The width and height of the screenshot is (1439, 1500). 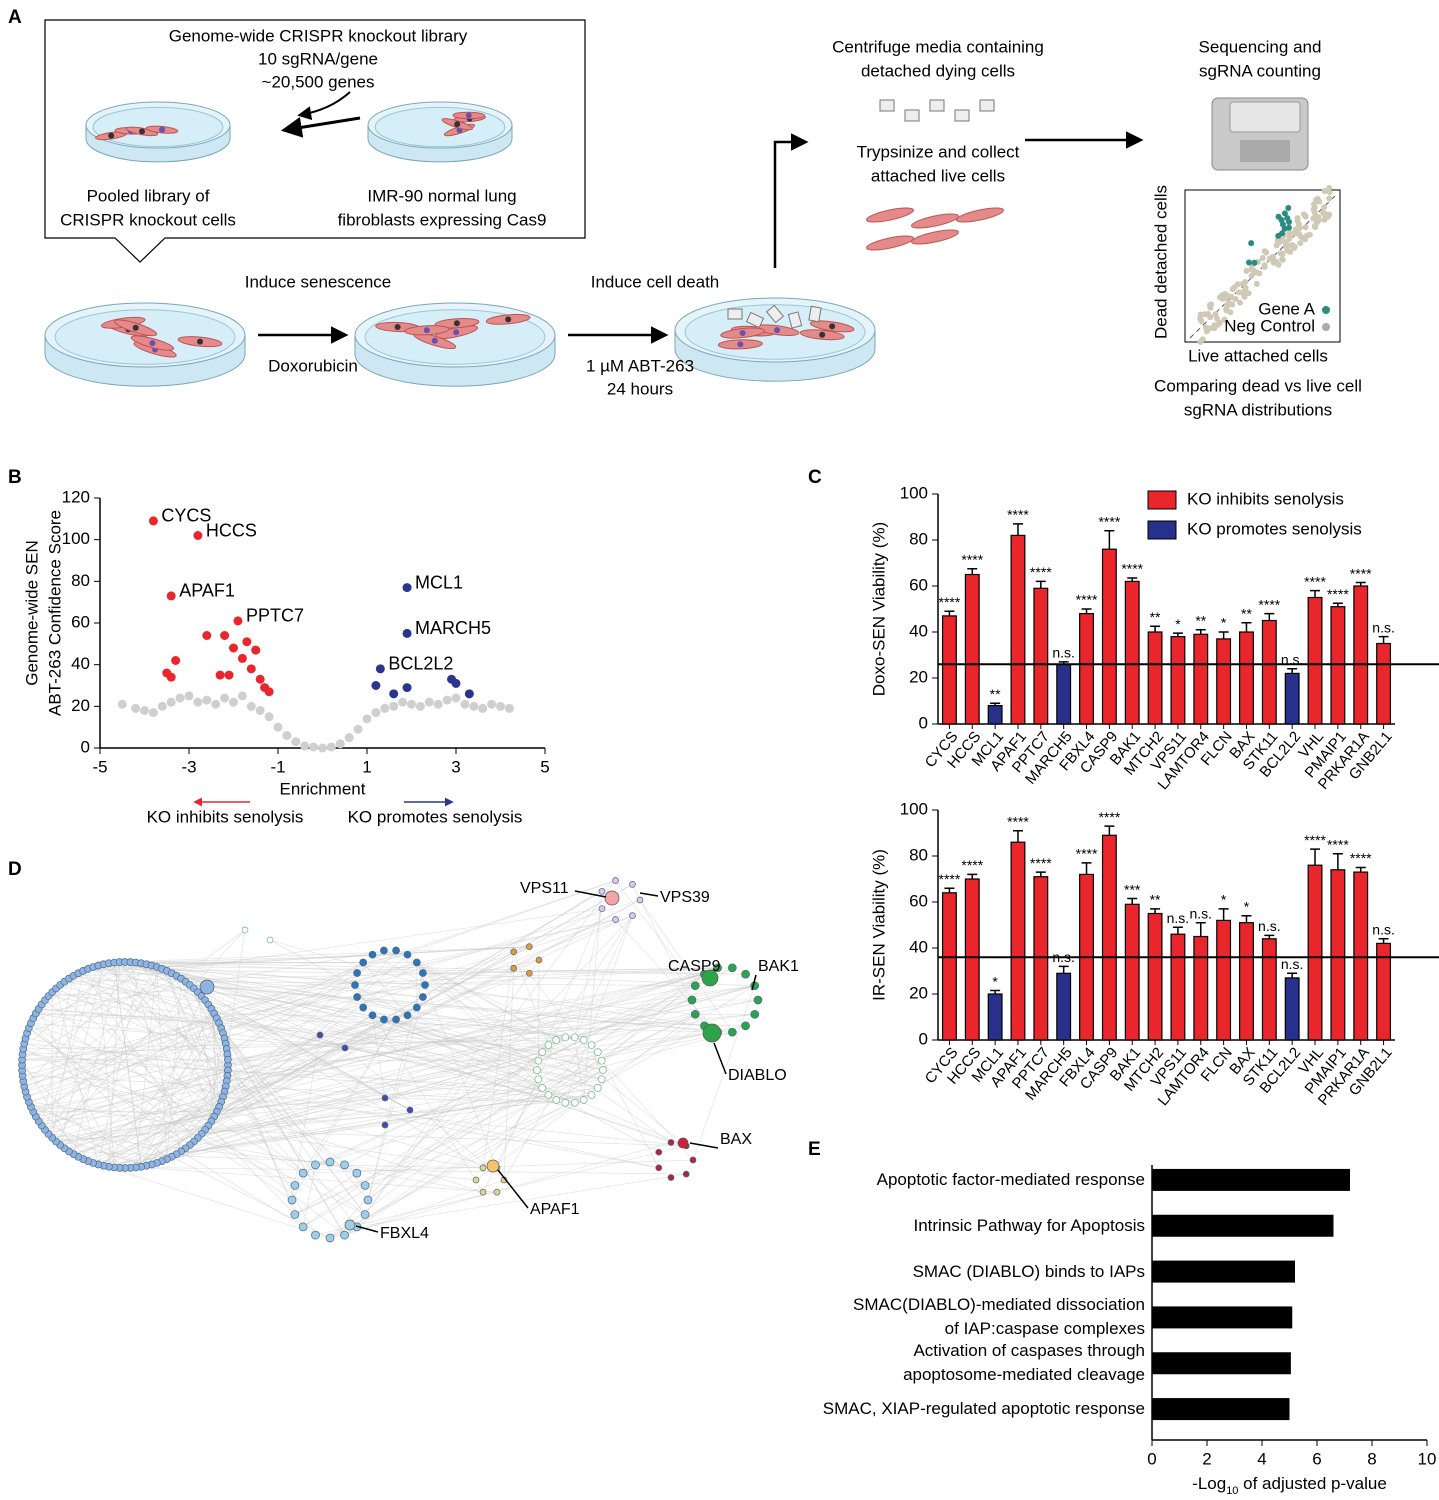 I want to click on label: Doxorubicin, so click(x=313, y=365).